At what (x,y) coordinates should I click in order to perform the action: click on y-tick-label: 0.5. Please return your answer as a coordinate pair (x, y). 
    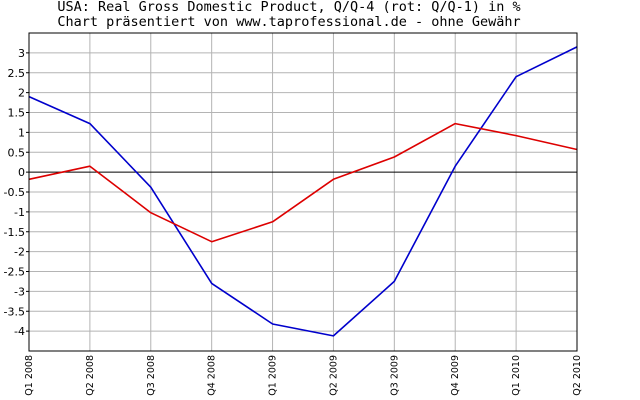
    Looking at the image, I should click on (17, 152).